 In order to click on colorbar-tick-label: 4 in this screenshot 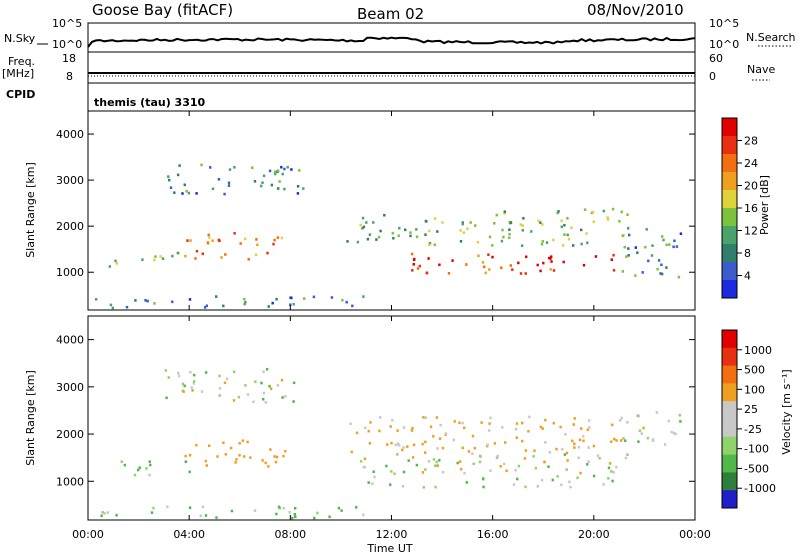, I will do `click(747, 276)`.